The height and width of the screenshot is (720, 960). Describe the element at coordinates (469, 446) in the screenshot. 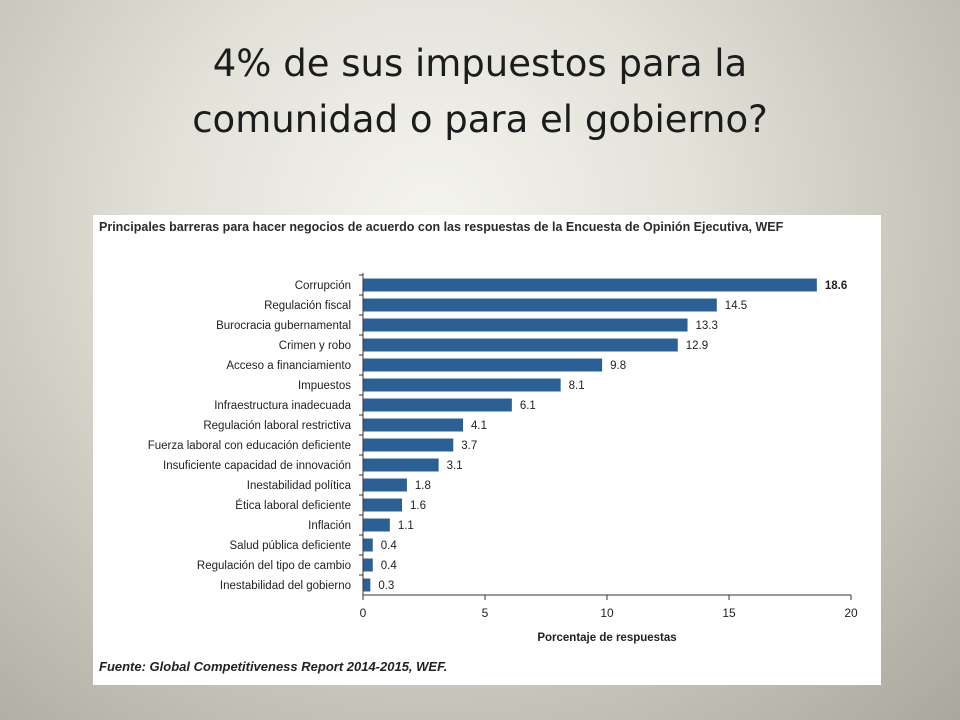

I see `bar-value-label: 3.7` at that location.